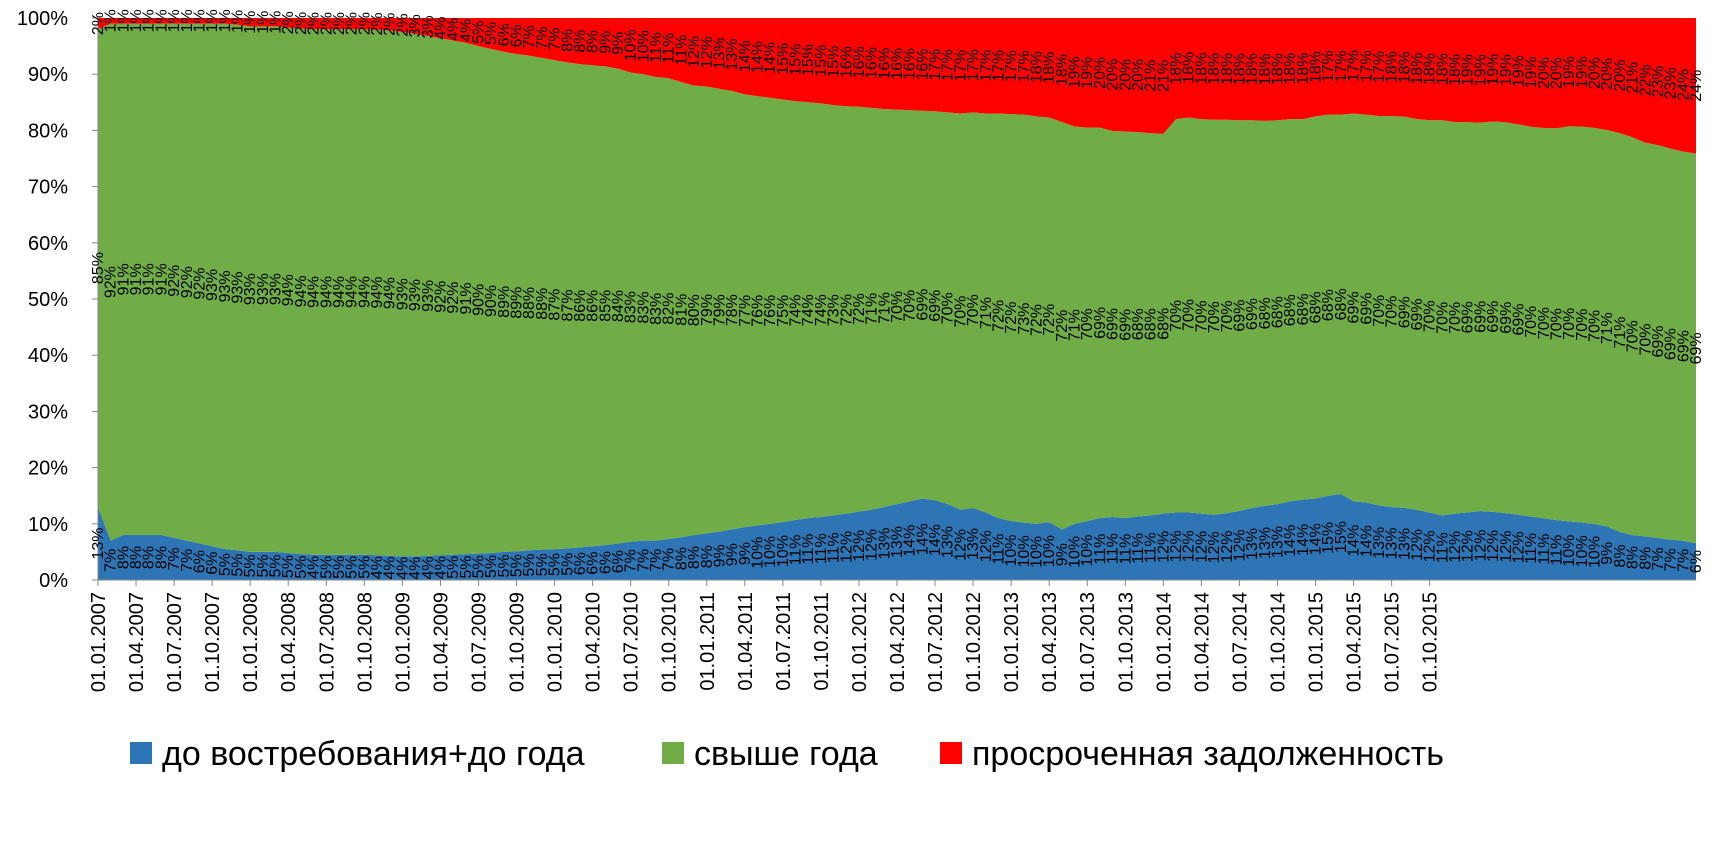 Image resolution: width=1714 pixels, height=846 pixels. Describe the element at coordinates (48, 188) in the screenshot. I see `y-tick-label: 70%` at that location.